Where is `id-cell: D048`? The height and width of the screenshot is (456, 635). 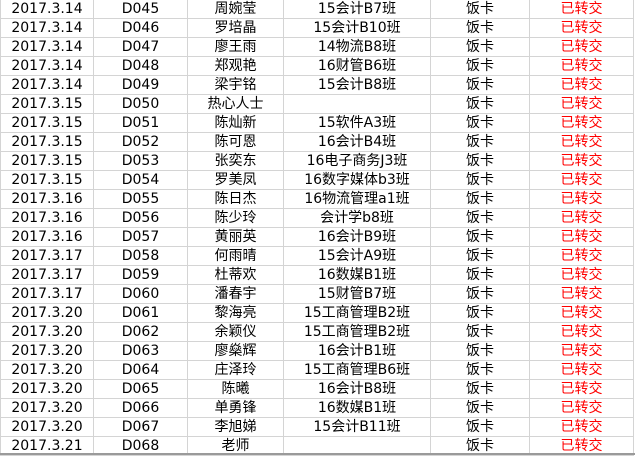 id-cell: D048 is located at coordinates (140, 66).